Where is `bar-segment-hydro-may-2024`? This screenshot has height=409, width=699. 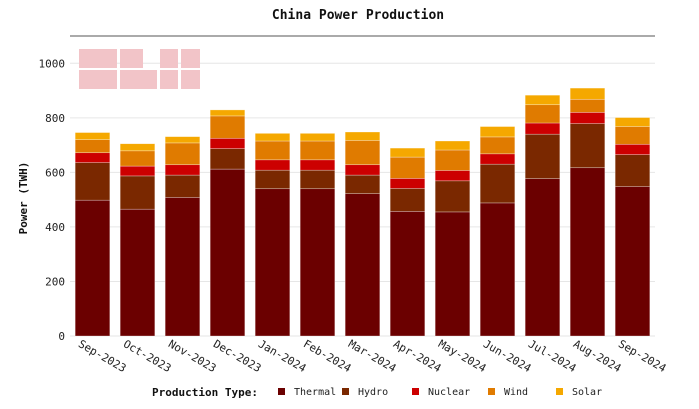 bar-segment-hydro-may-2024 is located at coordinates (452, 196).